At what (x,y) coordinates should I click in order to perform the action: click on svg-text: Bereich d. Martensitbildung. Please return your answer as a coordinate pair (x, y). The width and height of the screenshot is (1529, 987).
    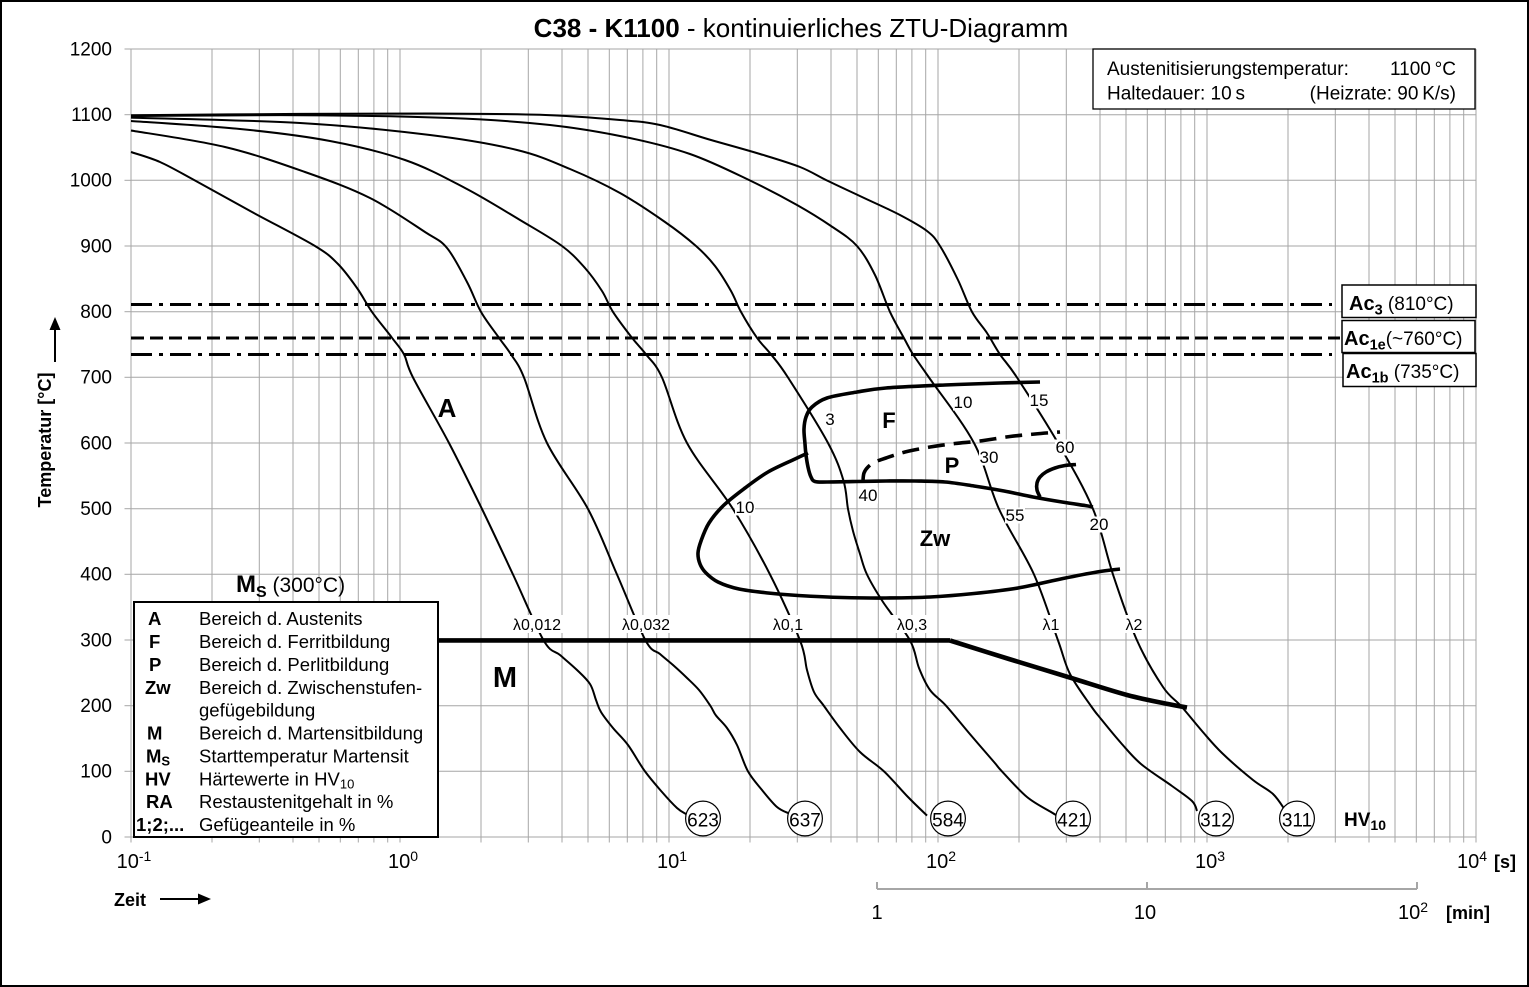
    Looking at the image, I should click on (311, 733).